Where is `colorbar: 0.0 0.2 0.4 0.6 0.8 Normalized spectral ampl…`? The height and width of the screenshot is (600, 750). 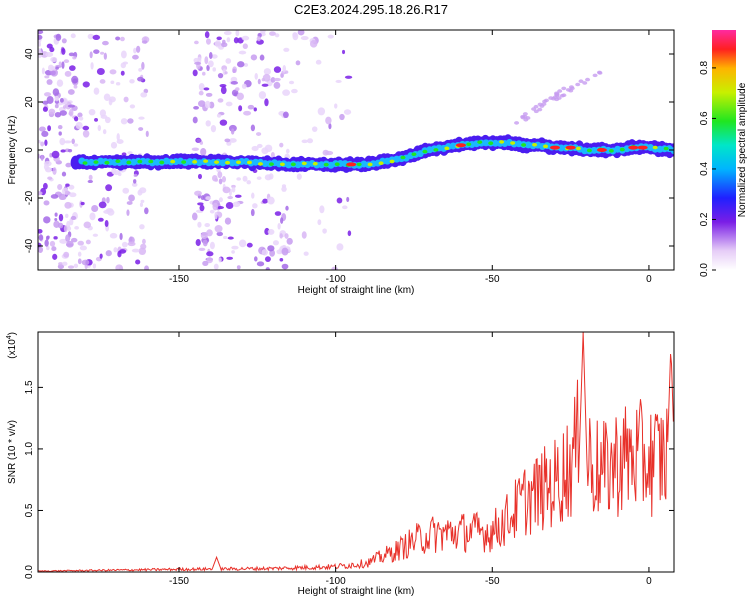 colorbar: 0.0 0.2 0.4 0.6 0.8 Normalized spectral ampl… is located at coordinates (723, 153).